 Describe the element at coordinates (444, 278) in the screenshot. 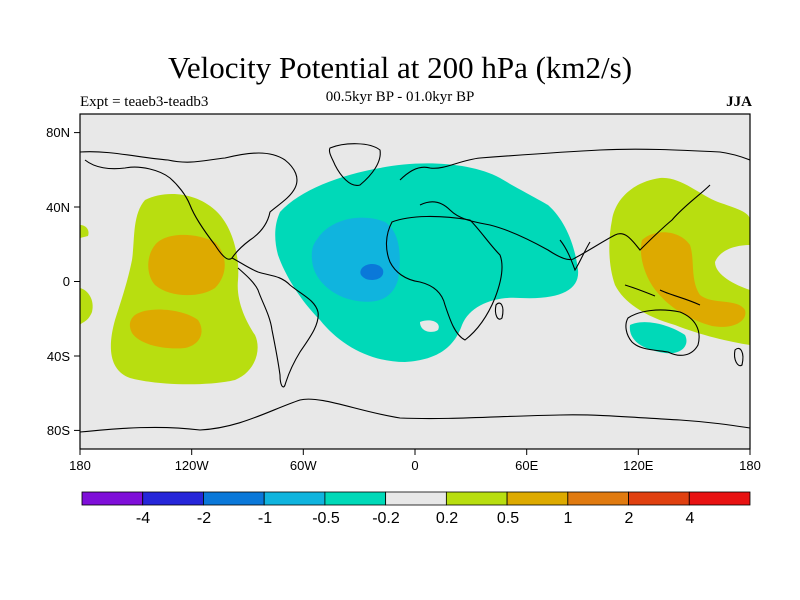

I see `coast-africa` at that location.